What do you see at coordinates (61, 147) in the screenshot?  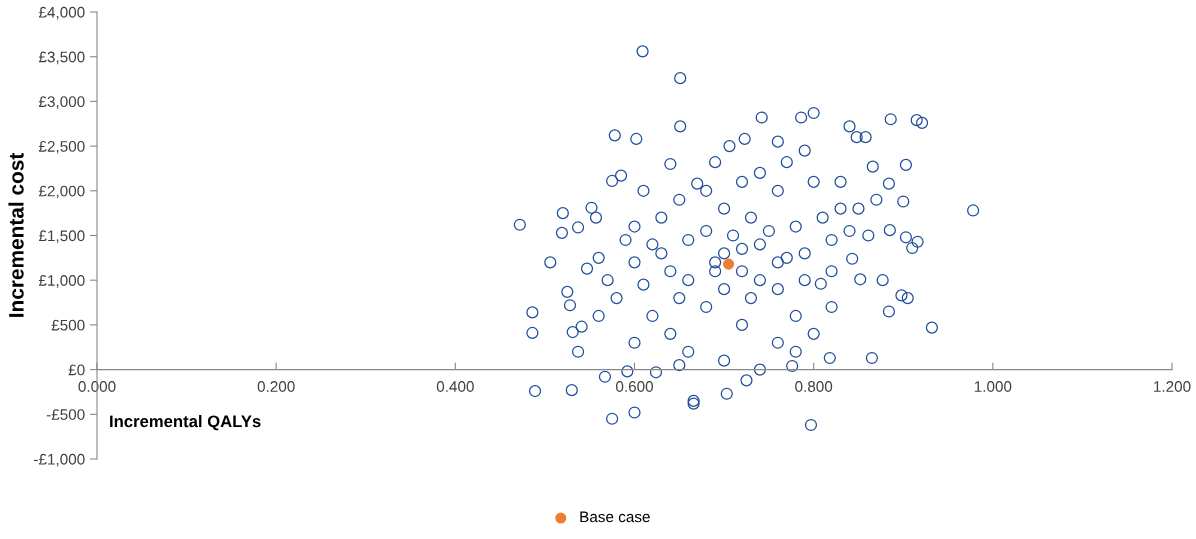 I see `y-tick-label: £2,500` at bounding box center [61, 147].